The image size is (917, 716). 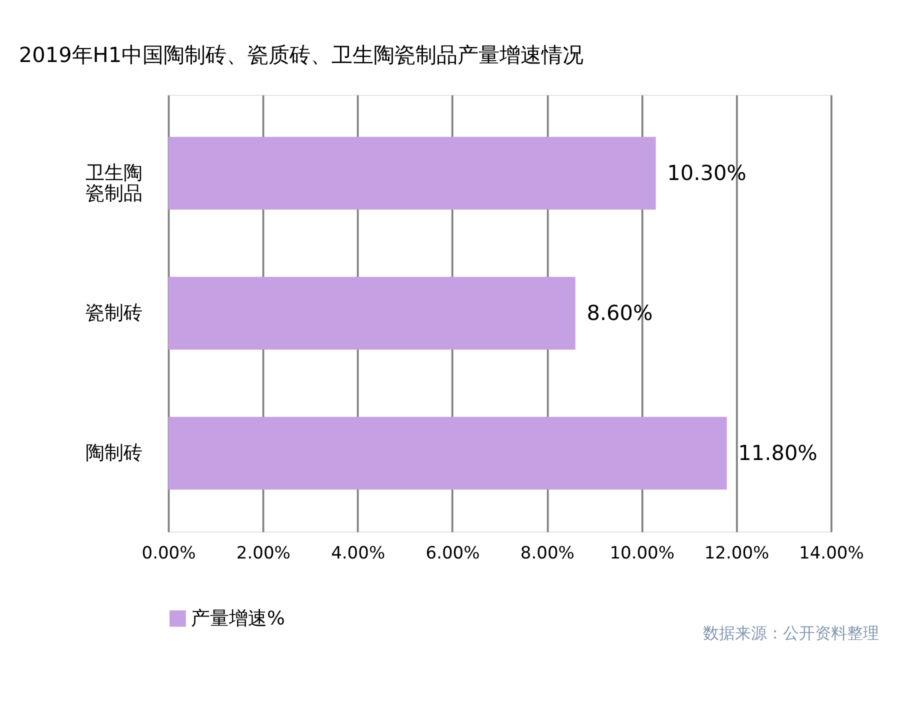 What do you see at coordinates (113, 183) in the screenshot?
I see `y-tick-label: 卫生陶瓷制品` at bounding box center [113, 183].